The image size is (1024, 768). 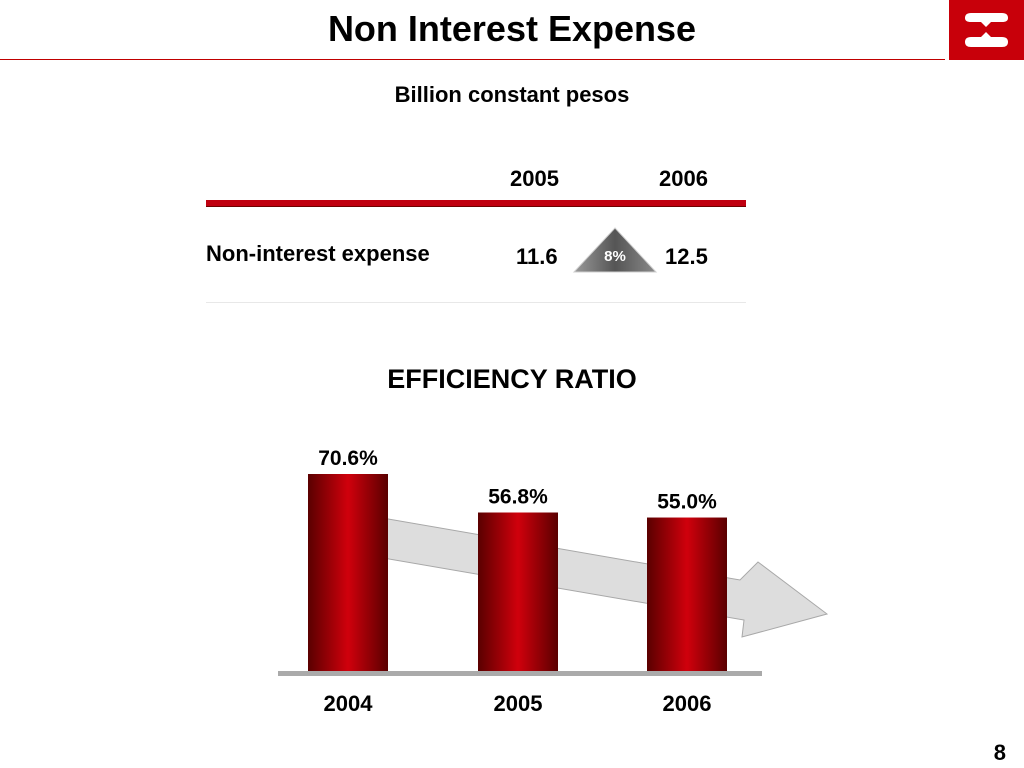 I want to click on logo-icon, so click(x=986, y=30).